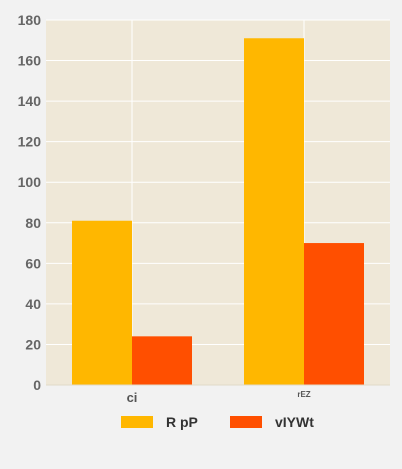  Describe the element at coordinates (30, 202) in the screenshot. I see `y-axis: 0 20 40 60 80 100 120 140 160 180` at that location.